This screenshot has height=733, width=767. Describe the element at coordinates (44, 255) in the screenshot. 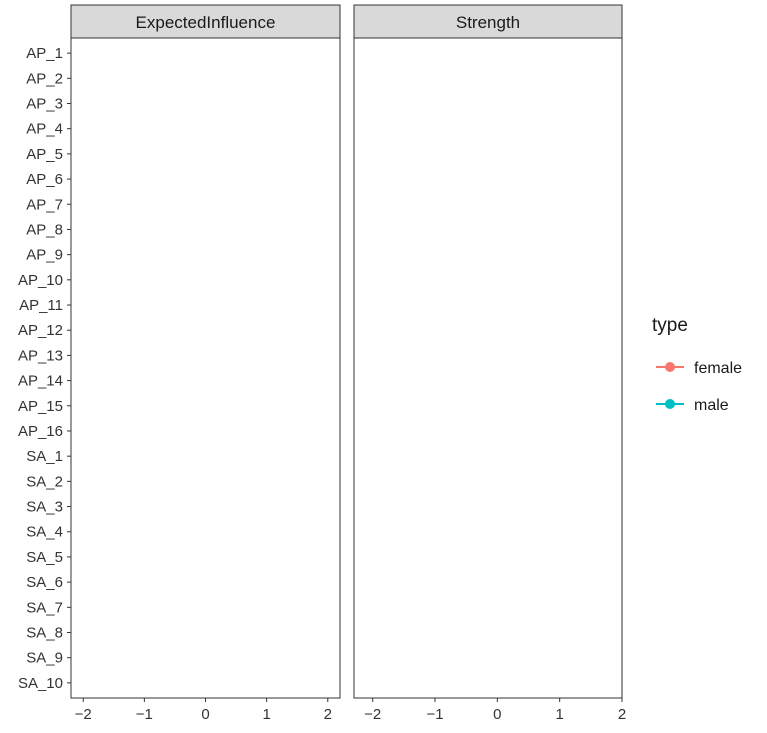

I see `y-tick-label: AP_9` at that location.